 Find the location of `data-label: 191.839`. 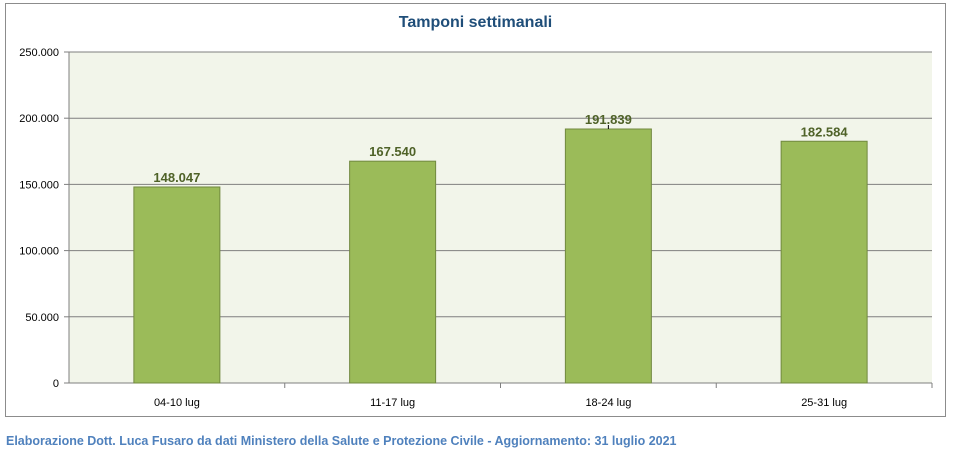

data-label: 191.839 is located at coordinates (608, 119).